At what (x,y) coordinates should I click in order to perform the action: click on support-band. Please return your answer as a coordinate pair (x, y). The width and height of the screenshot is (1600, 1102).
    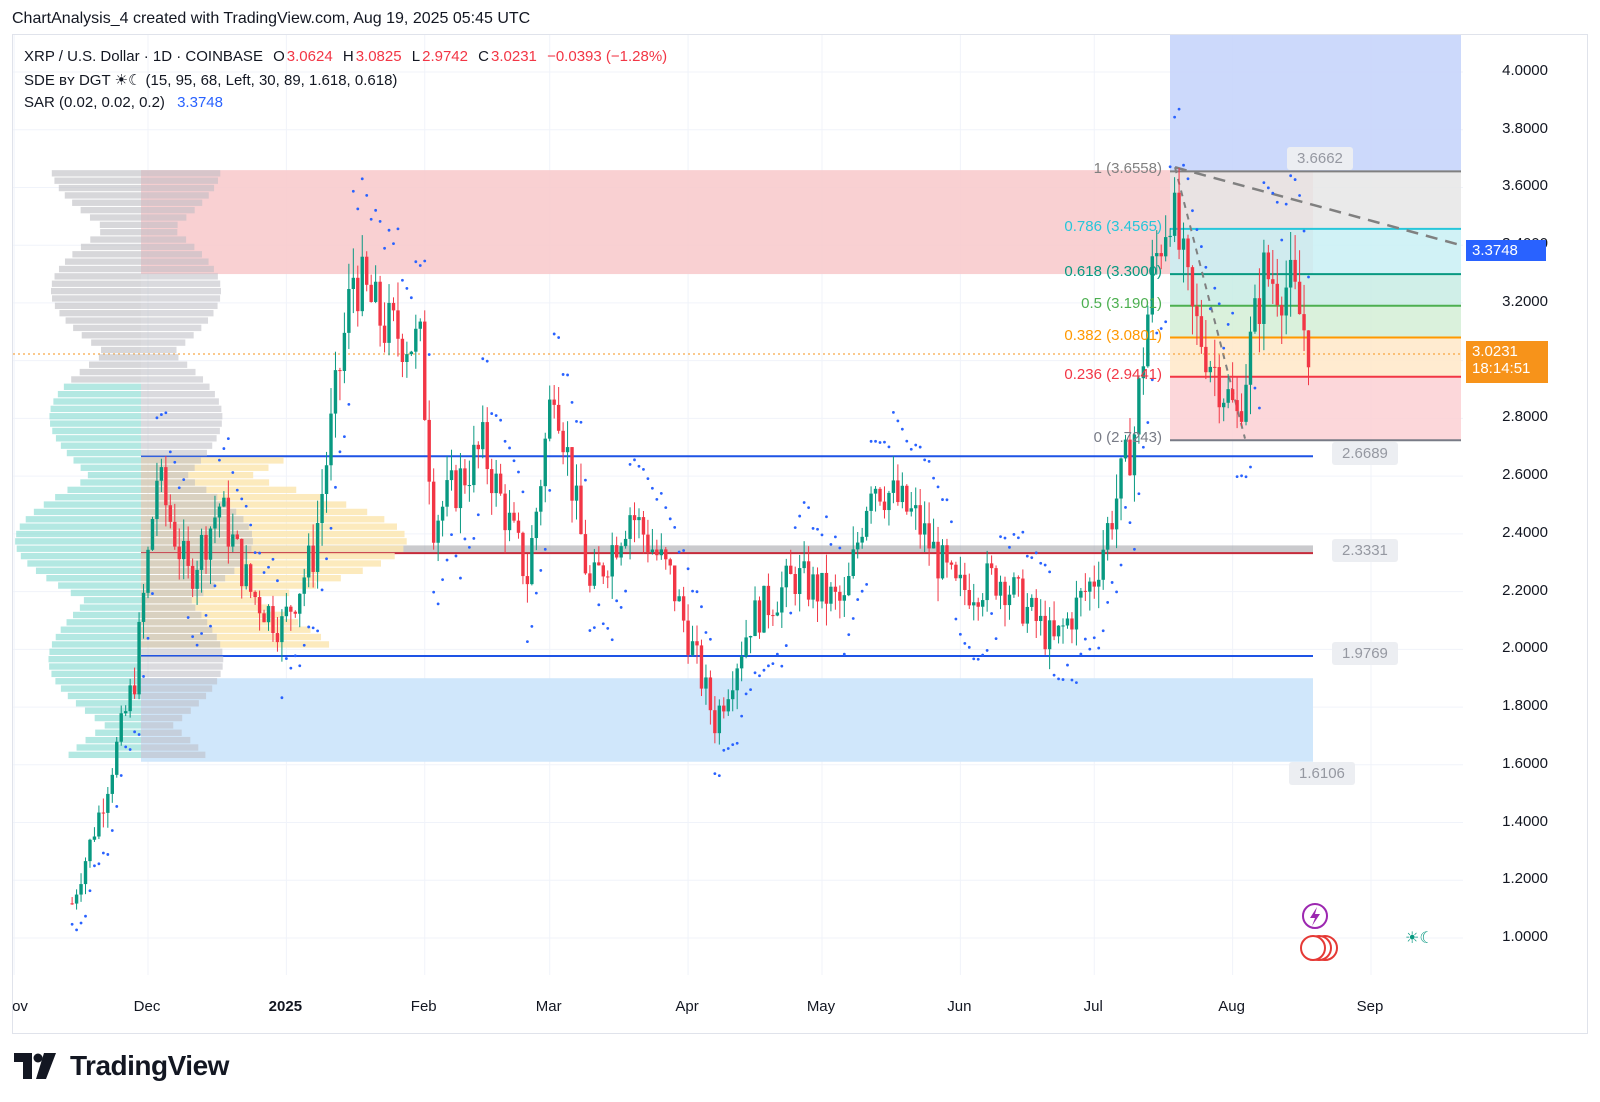
    Looking at the image, I should click on (727, 549).